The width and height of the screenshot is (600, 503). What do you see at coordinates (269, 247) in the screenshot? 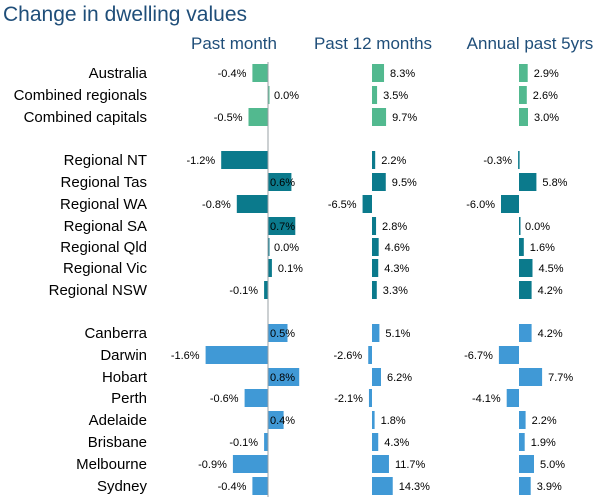
I see `bar-past-month-regional-qld` at bounding box center [269, 247].